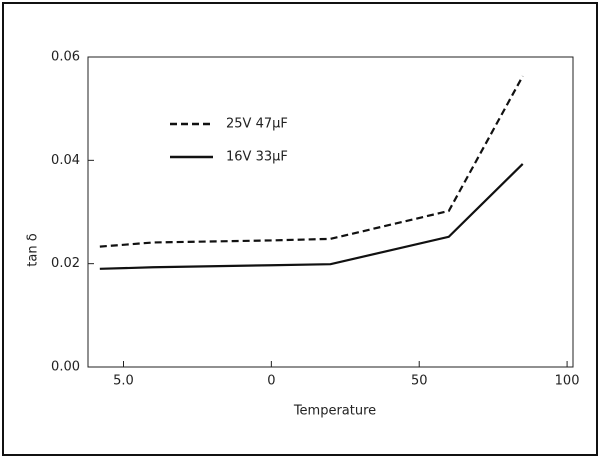  I want to click on legend-label: 25V 47μF, so click(257, 124).